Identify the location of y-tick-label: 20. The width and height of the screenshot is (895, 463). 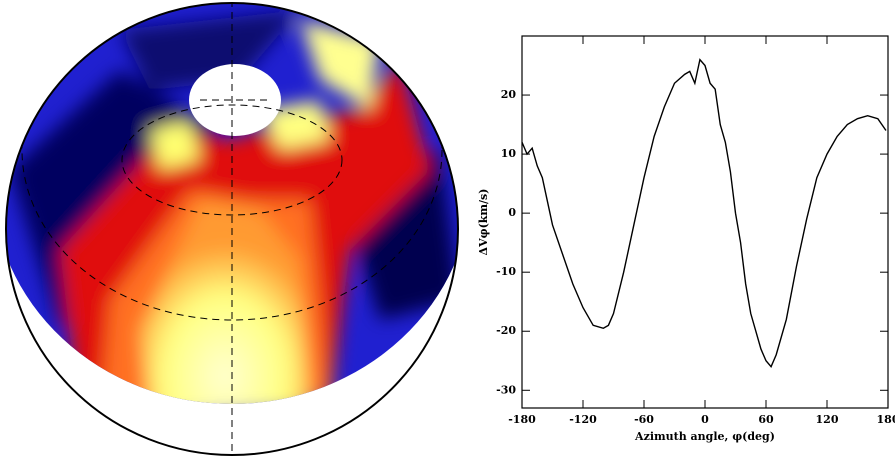
(509, 94).